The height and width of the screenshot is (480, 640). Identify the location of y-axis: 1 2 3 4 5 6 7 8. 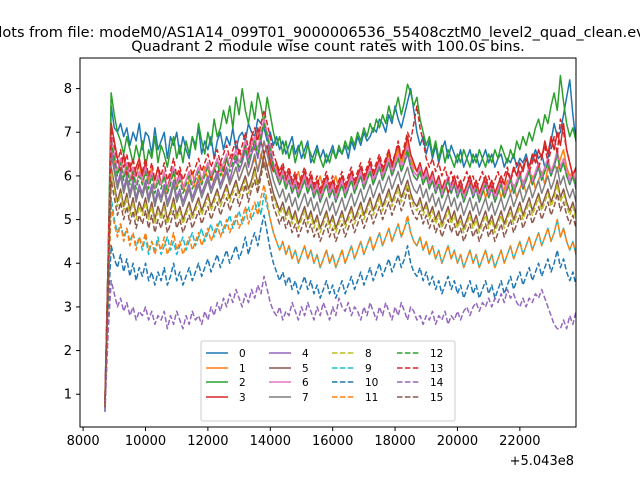
(72, 242).